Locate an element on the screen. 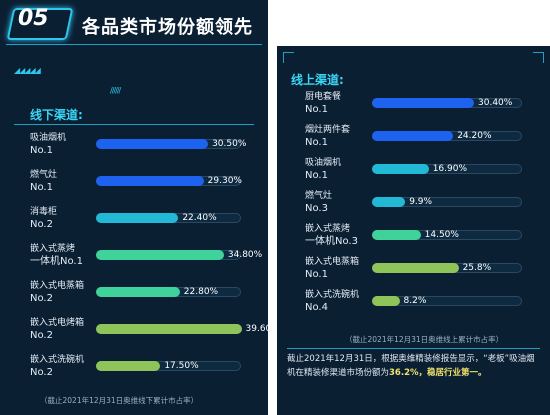 This screenshot has height=415, width=550. rank-label: 一体机No.3 is located at coordinates (331, 241).